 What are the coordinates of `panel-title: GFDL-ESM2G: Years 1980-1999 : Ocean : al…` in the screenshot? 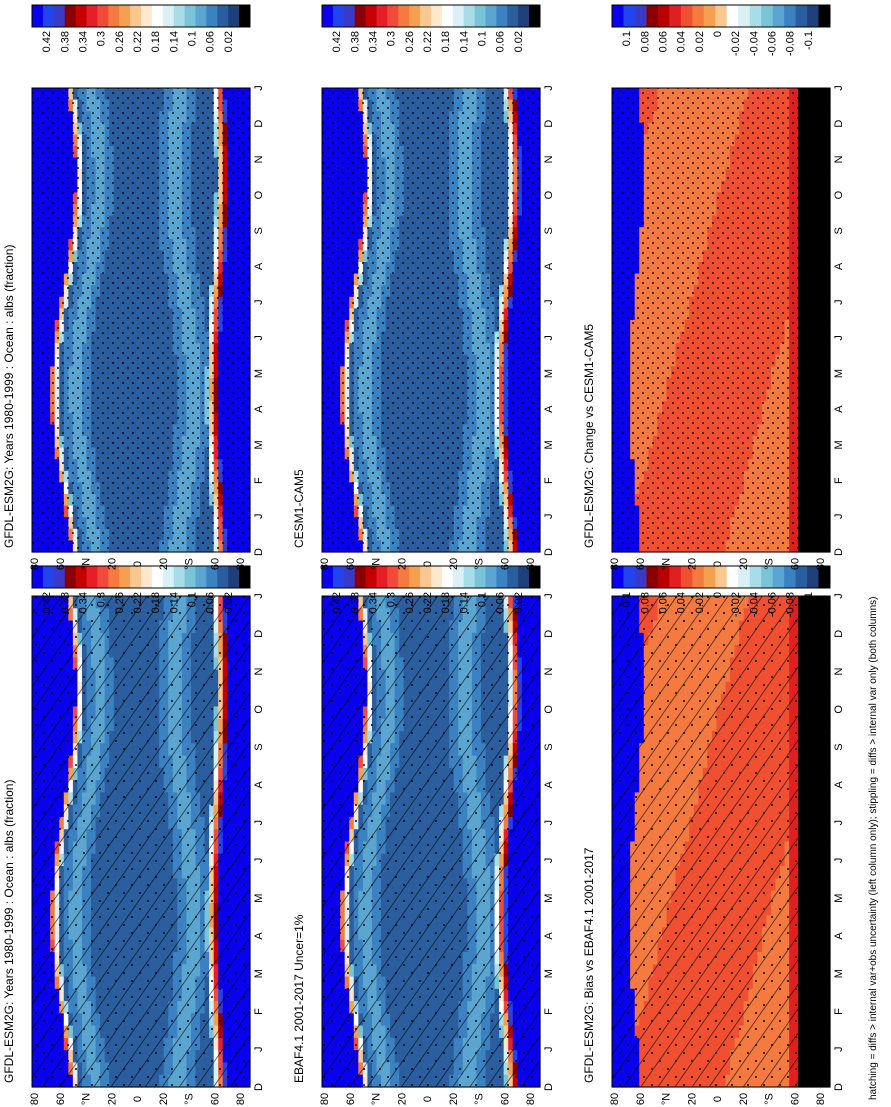 It's located at (9, 931).